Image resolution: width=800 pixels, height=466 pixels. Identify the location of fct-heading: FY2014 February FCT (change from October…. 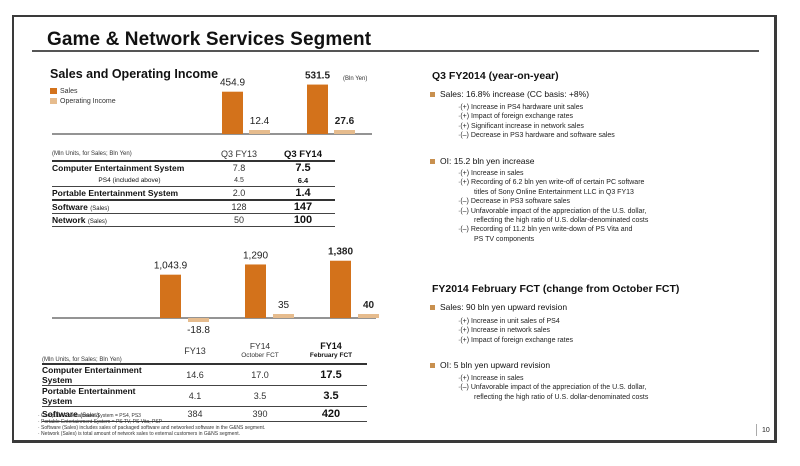
(556, 289).